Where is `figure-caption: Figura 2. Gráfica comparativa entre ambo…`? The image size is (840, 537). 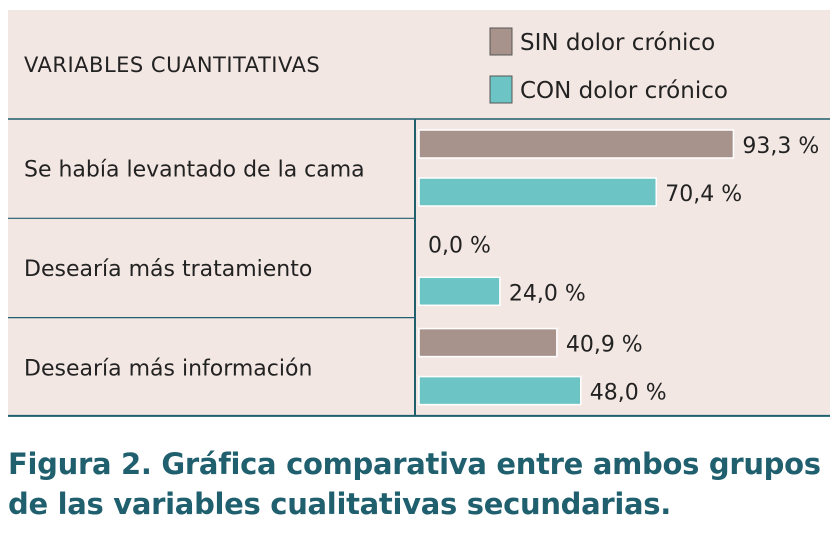 figure-caption: Figura 2. Gráfica comparativa entre ambo… is located at coordinates (421, 484).